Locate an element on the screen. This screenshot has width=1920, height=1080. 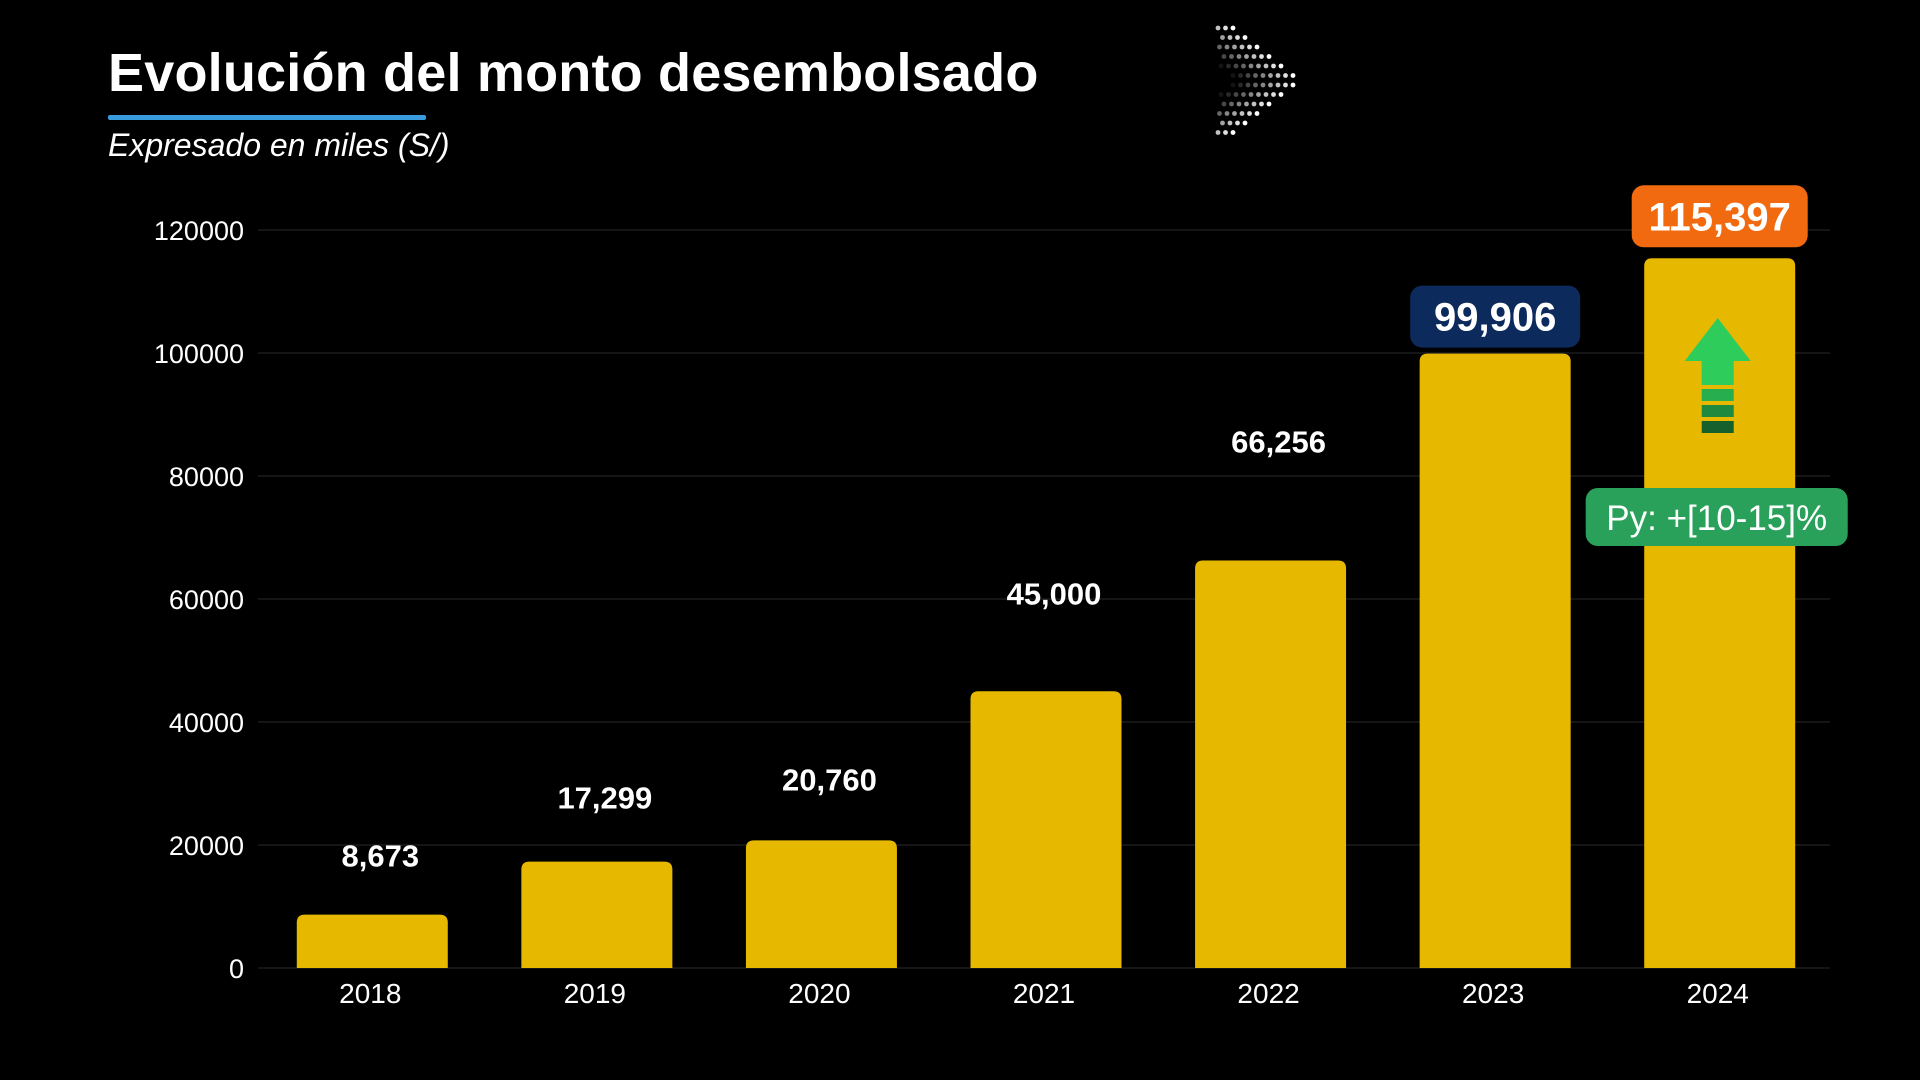
arrow-stripe is located at coordinates (1717, 427).